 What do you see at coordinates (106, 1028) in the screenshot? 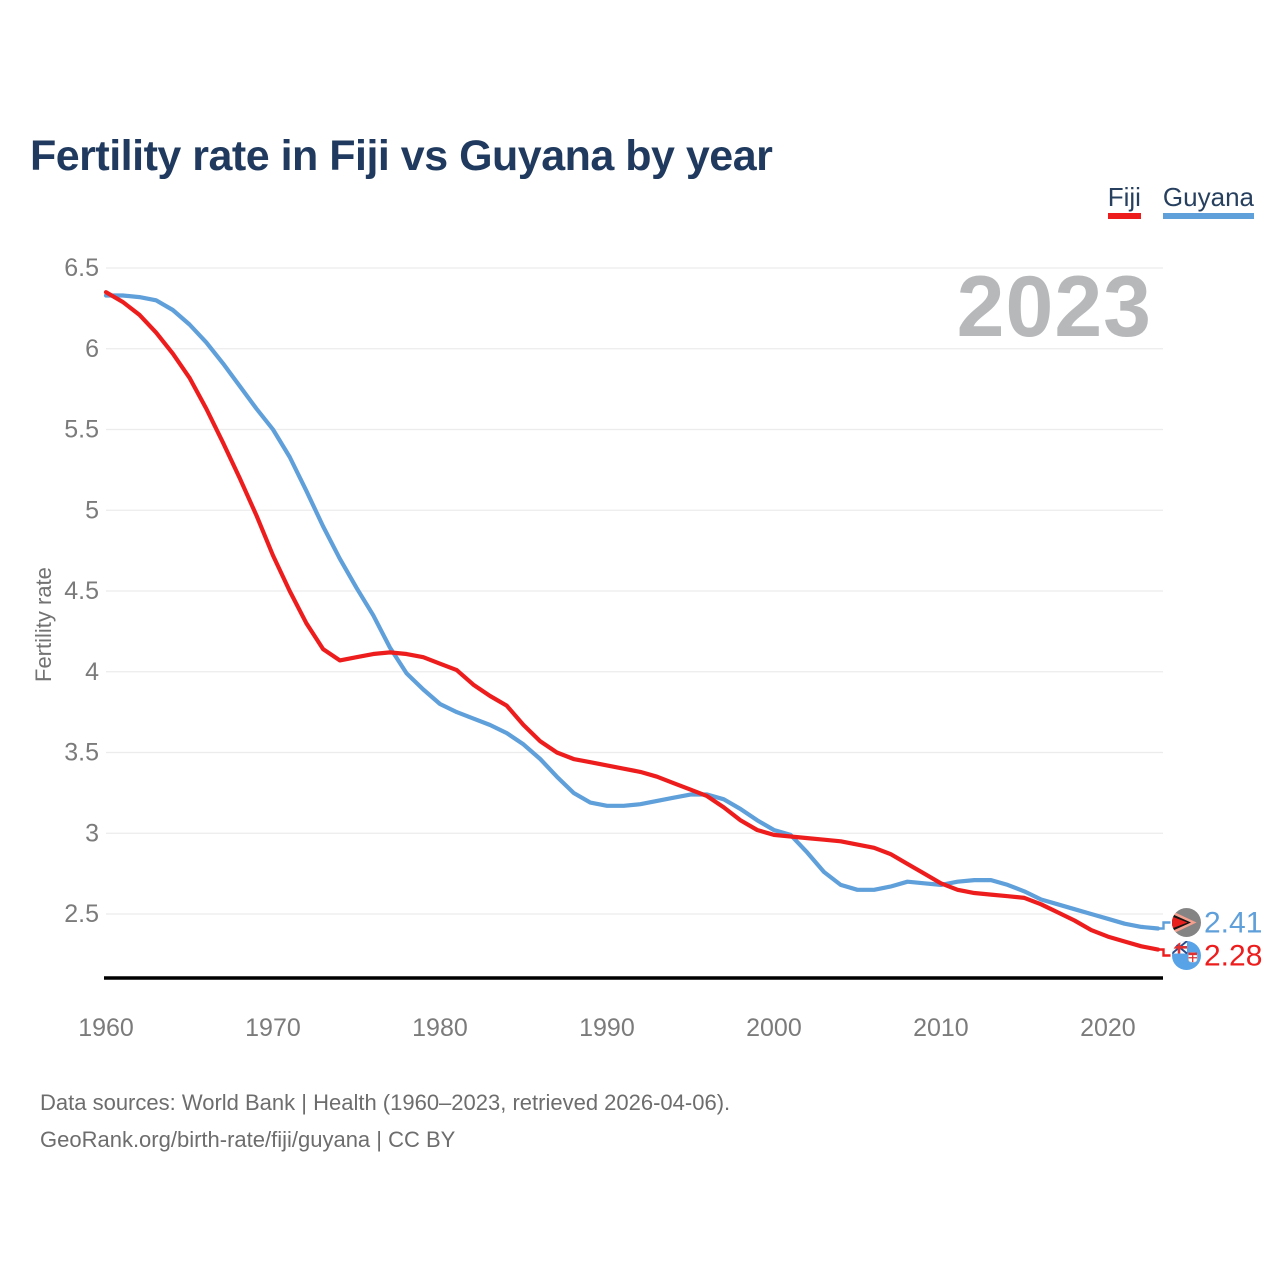
I see `x-tick-label: 1960` at bounding box center [106, 1028].